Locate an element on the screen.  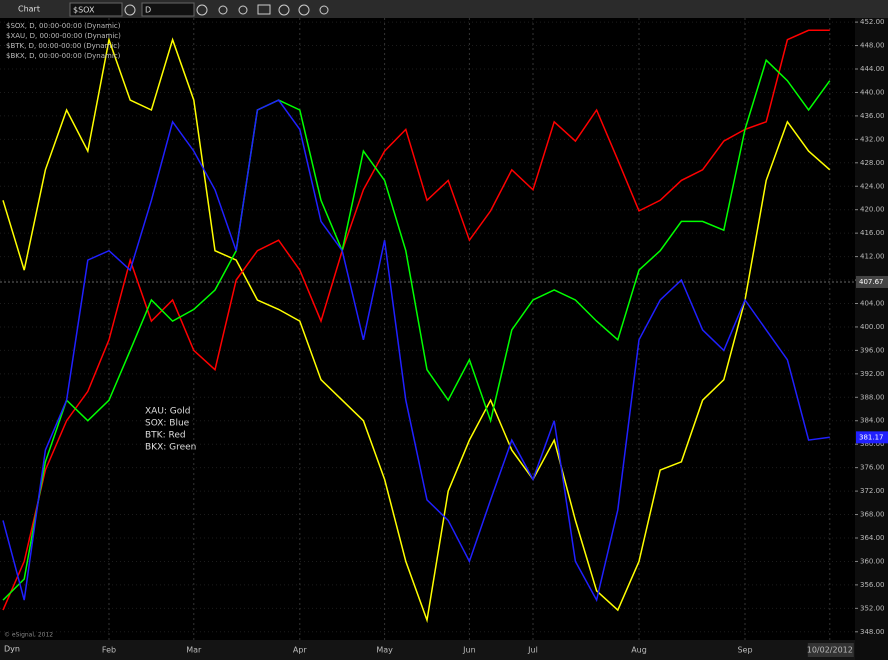
y-tick-label: 436.00 is located at coordinates (872, 116).